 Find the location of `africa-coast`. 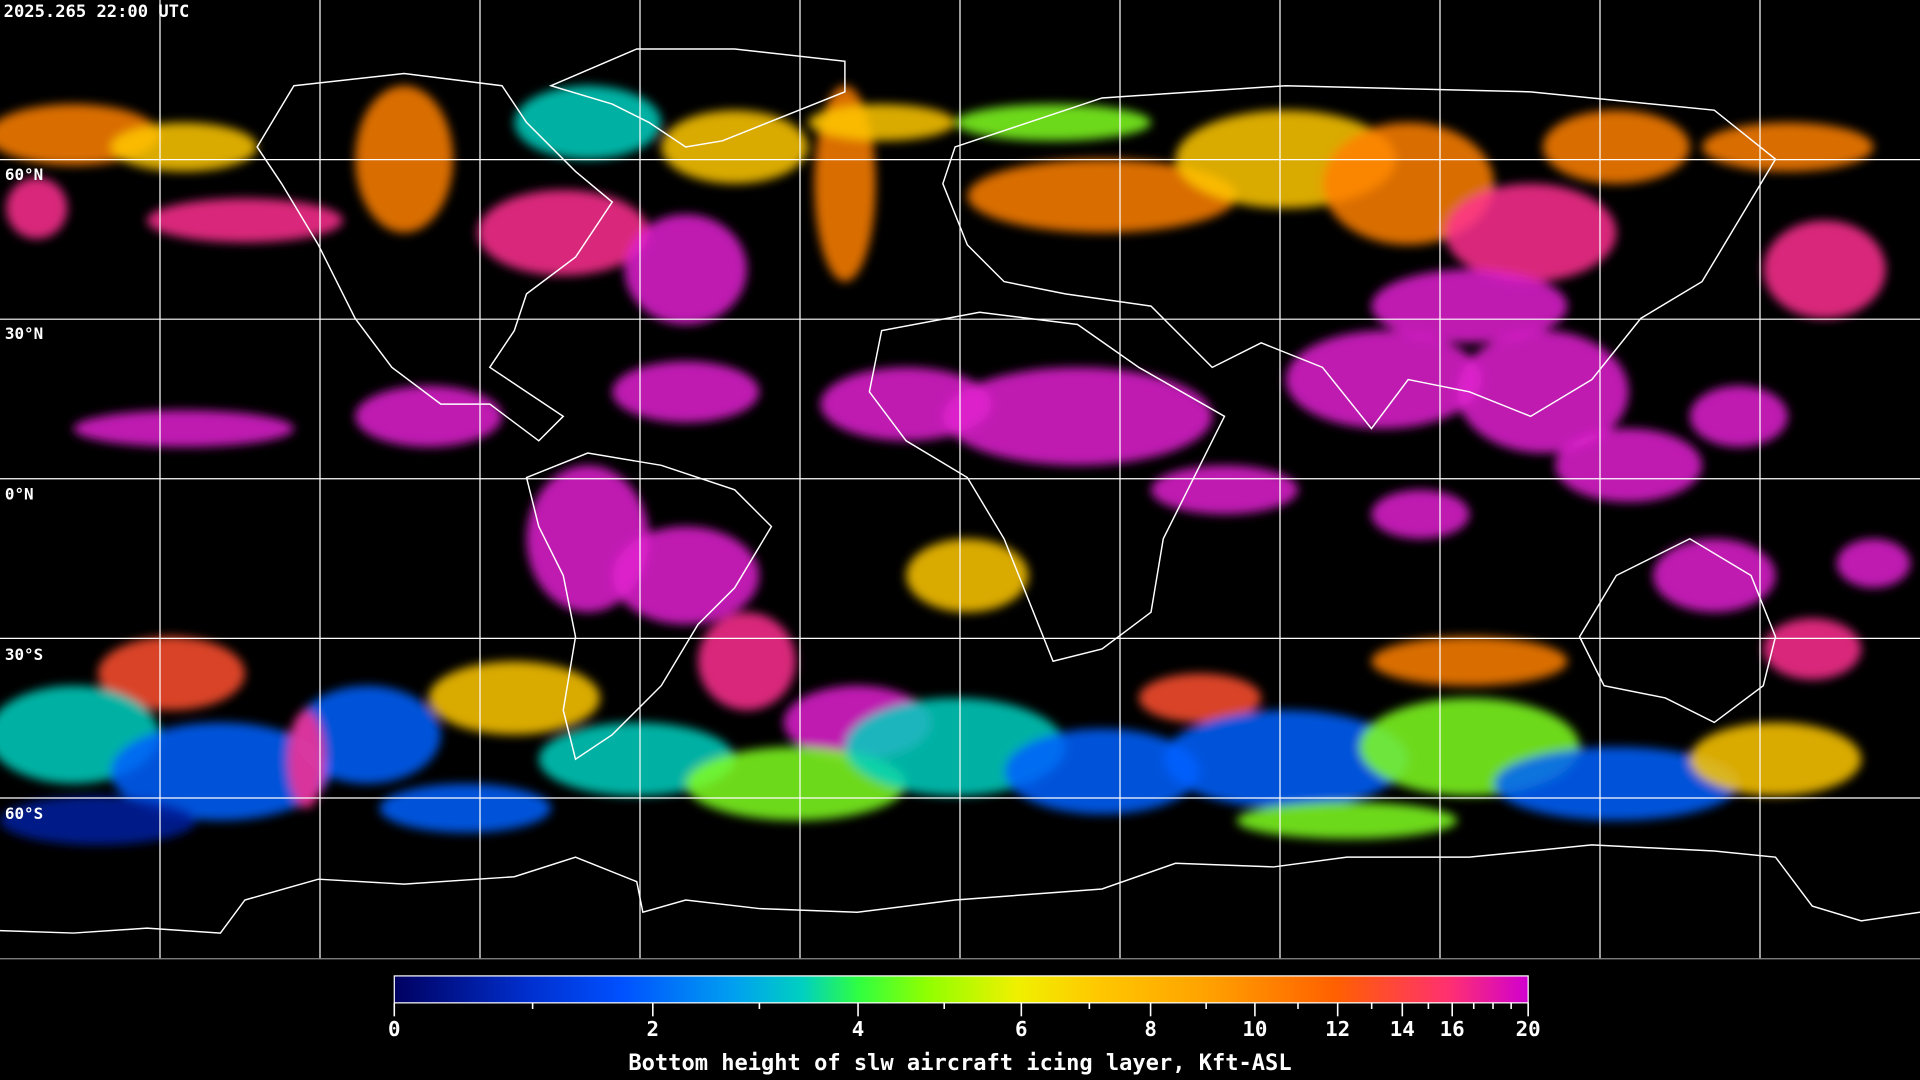

africa-coast is located at coordinates (1047, 487).